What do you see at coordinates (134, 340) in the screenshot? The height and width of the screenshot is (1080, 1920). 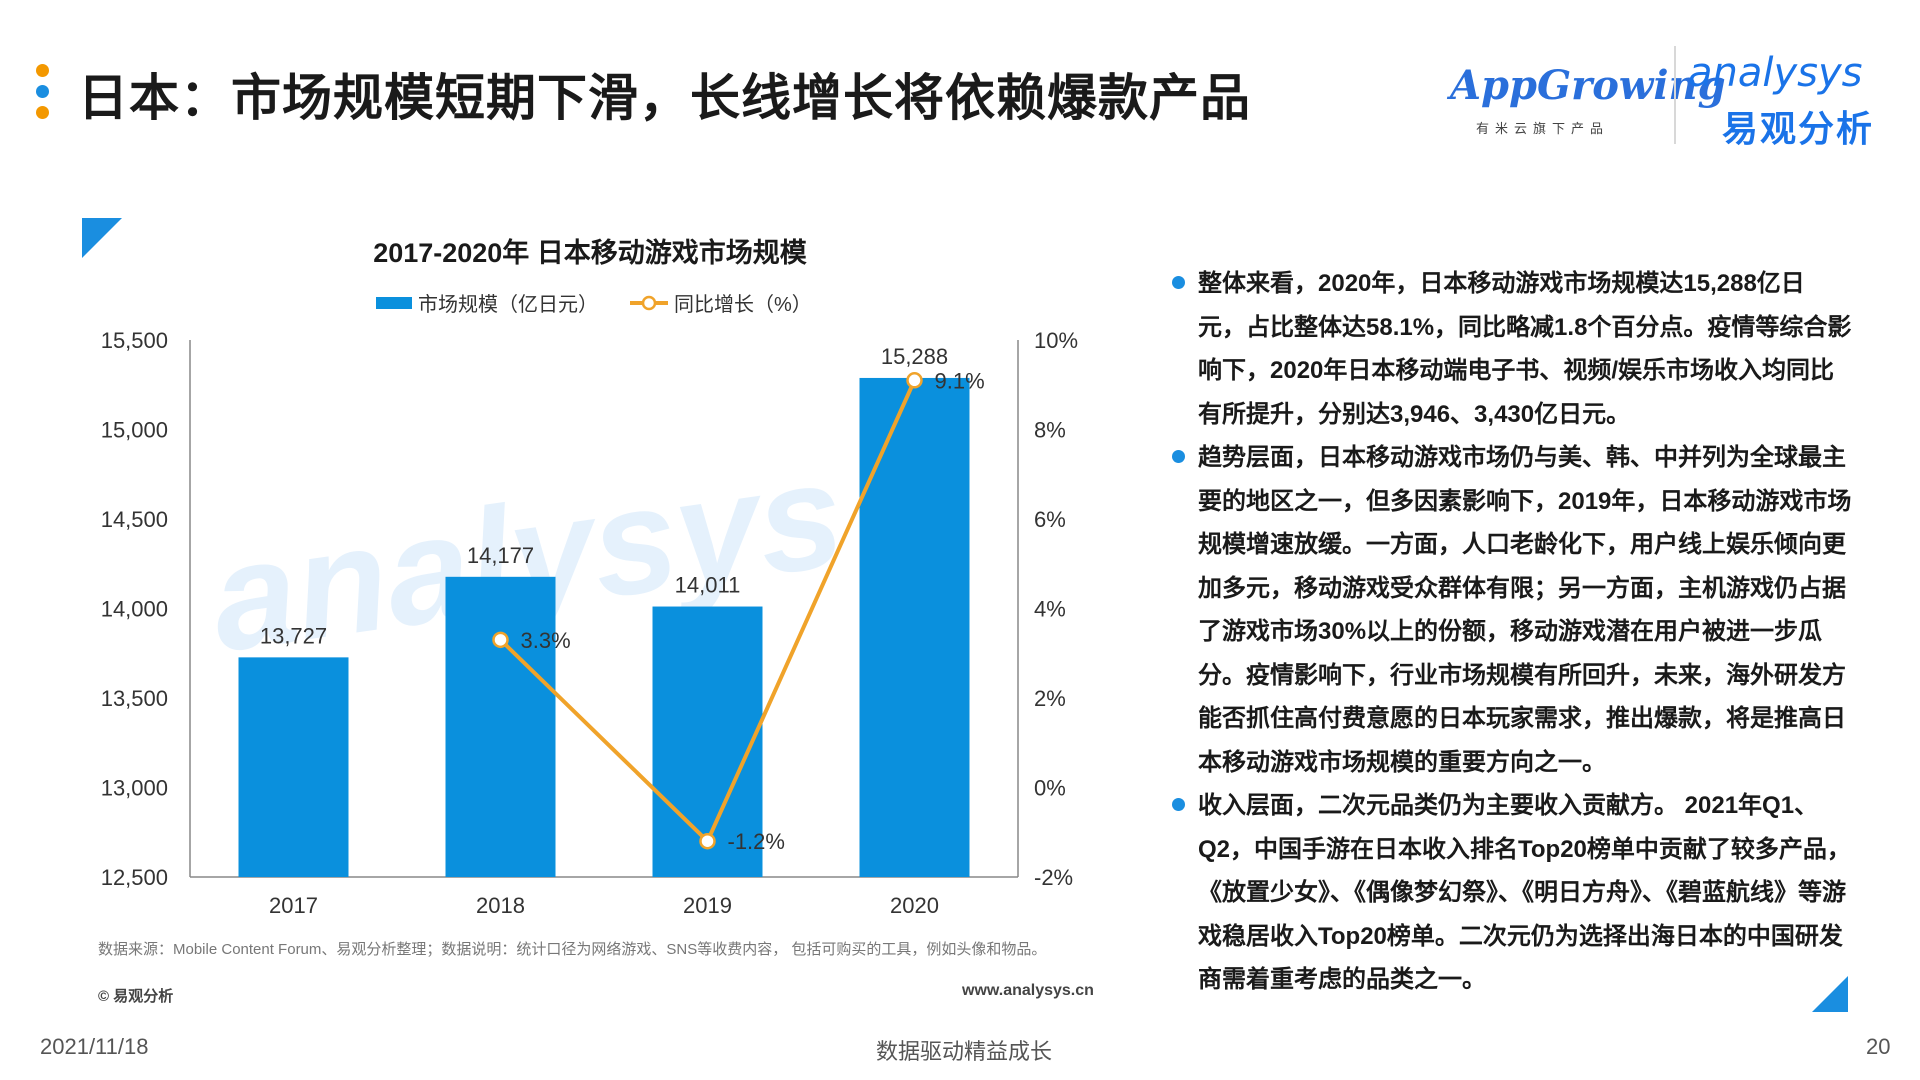 I see `y-left-tick-label: 15,500` at bounding box center [134, 340].